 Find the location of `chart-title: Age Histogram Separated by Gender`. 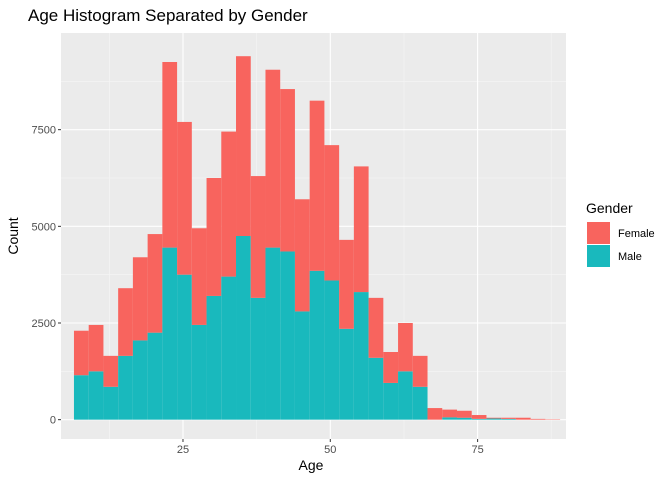

chart-title: Age Histogram Separated by Gender is located at coordinates (168, 15).